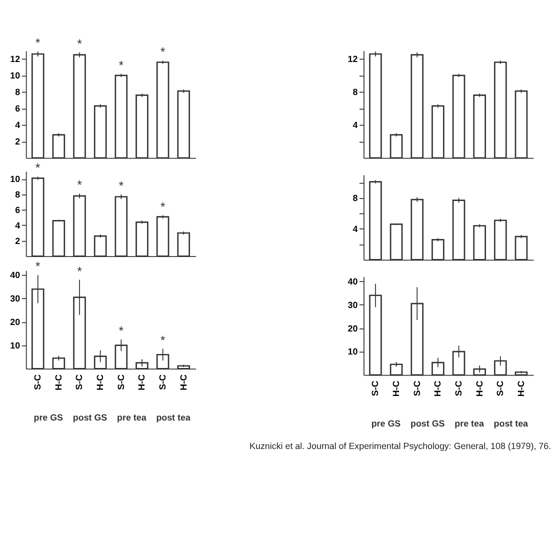 The width and height of the screenshot is (560, 541). What do you see at coordinates (401, 446) in the screenshot?
I see `text: Kuznicki et al. Journal of Experimental Psychology: General, 108 (1979), 76.` at bounding box center [401, 446].